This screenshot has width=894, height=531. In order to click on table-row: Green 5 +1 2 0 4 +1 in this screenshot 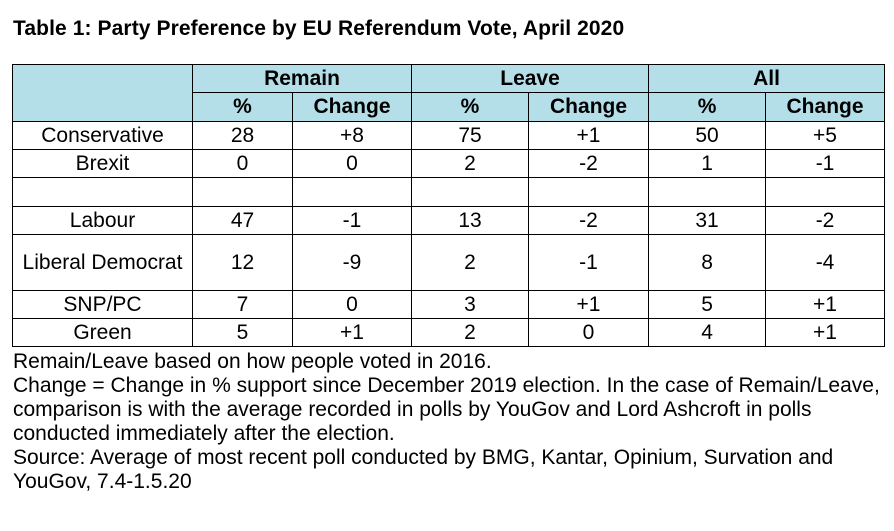, I will do `click(449, 332)`.